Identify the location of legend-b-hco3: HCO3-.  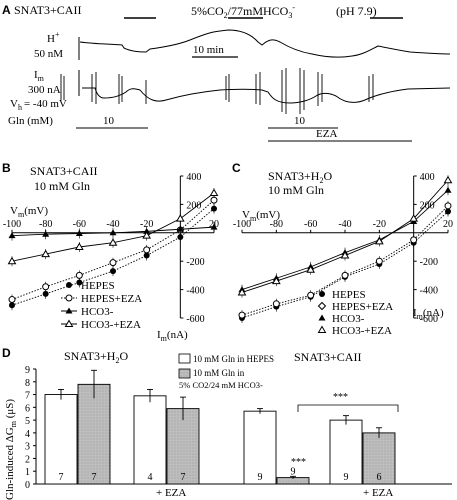
(97, 312).